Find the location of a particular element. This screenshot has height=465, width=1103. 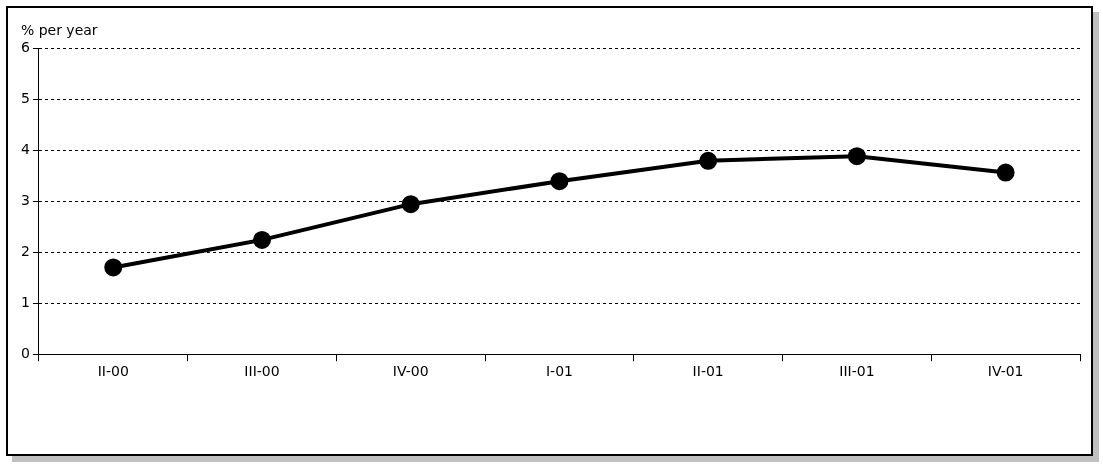

x-tick-label: IV-01 is located at coordinates (1005, 371).